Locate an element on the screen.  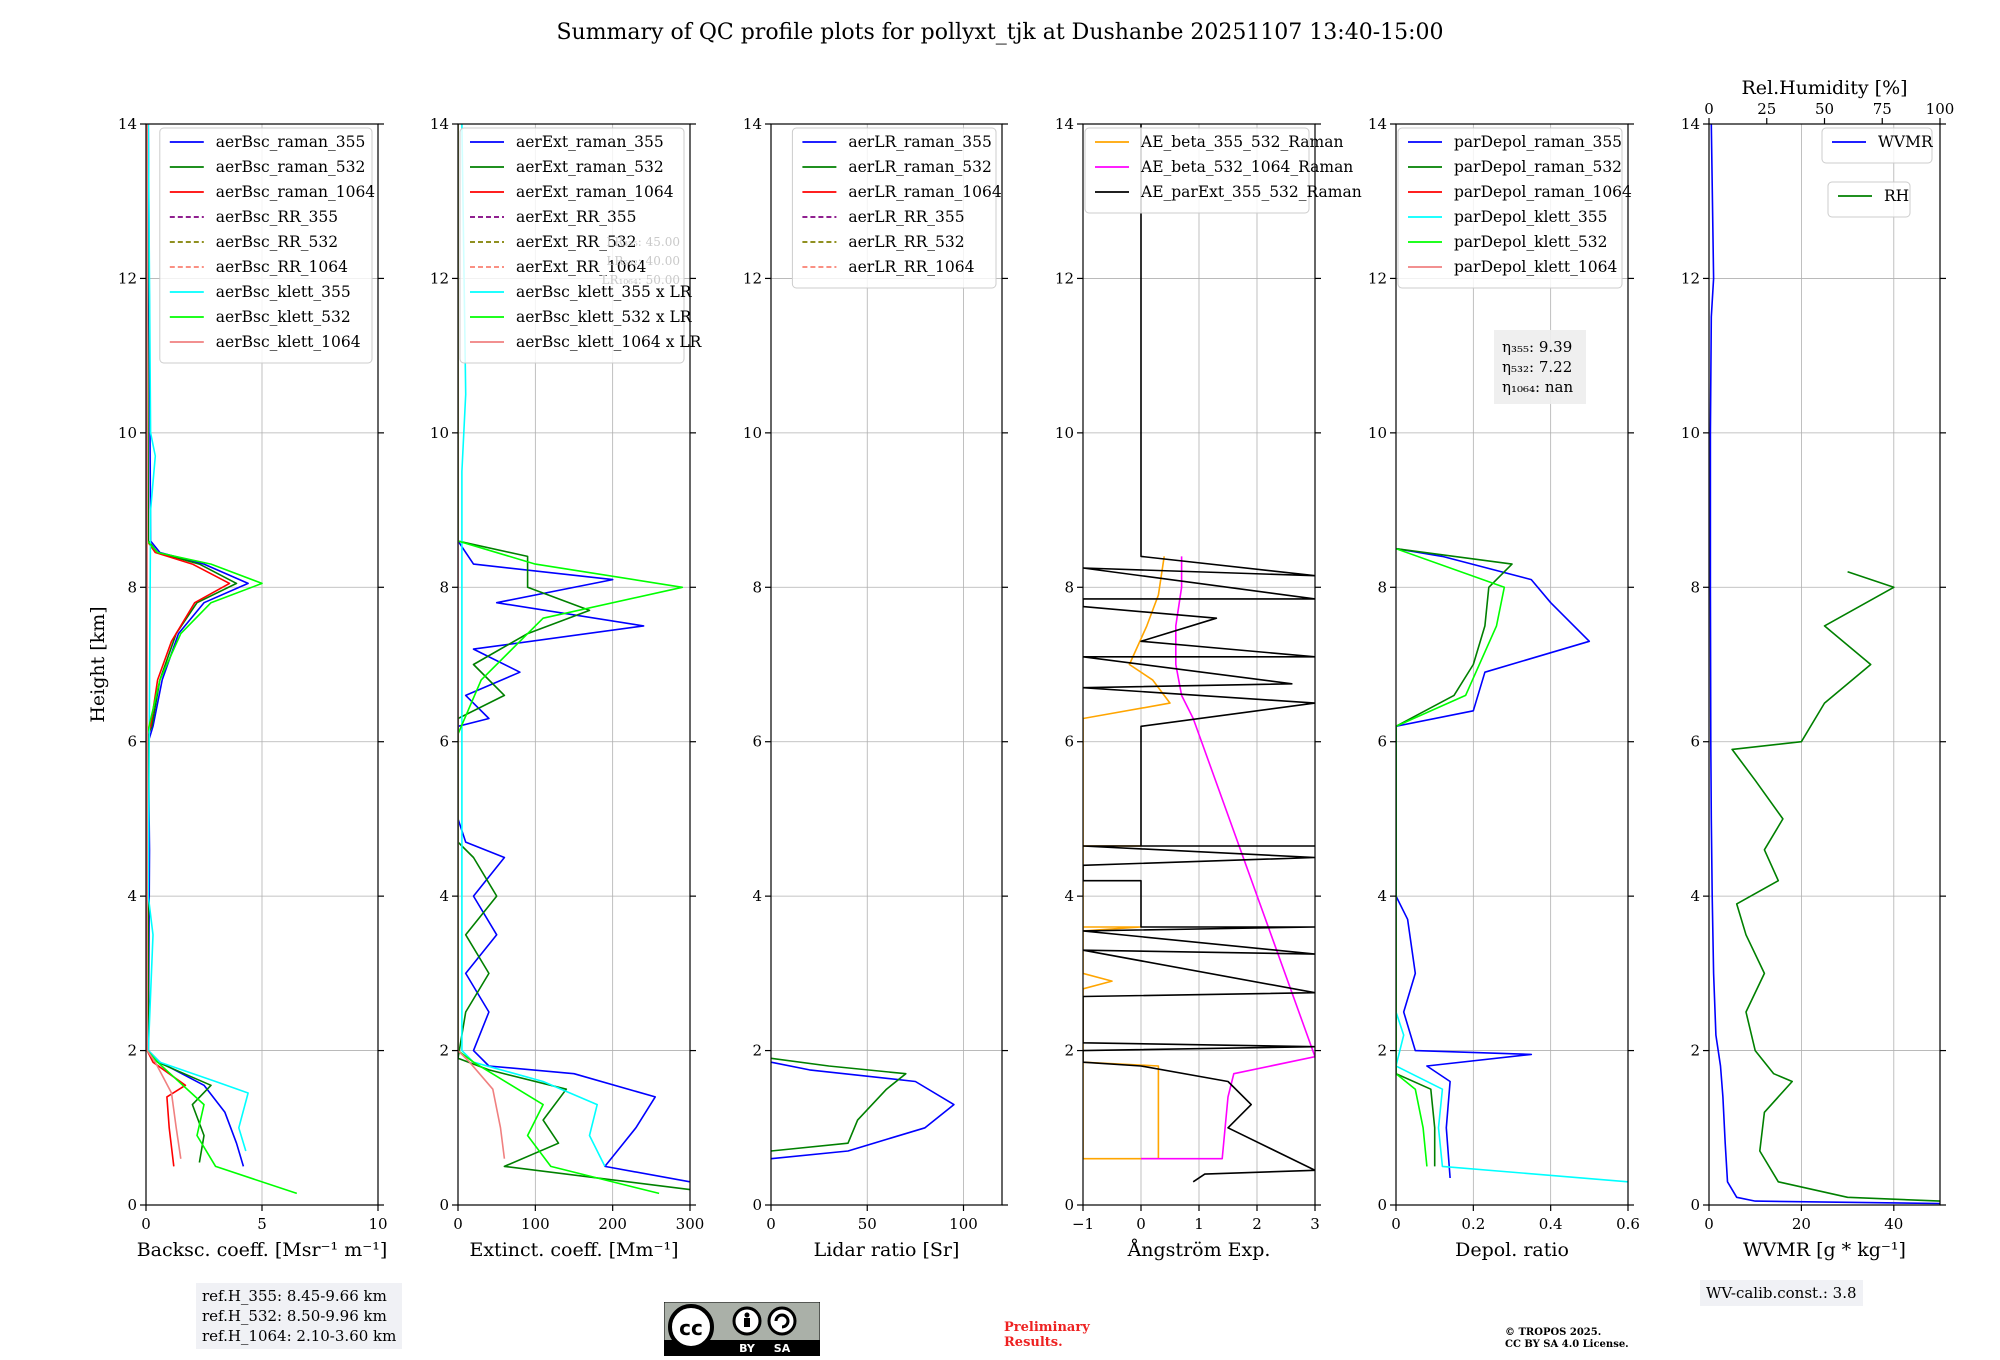
legend-label: aerBsc_klett_355 x LR is located at coordinates (604, 292).